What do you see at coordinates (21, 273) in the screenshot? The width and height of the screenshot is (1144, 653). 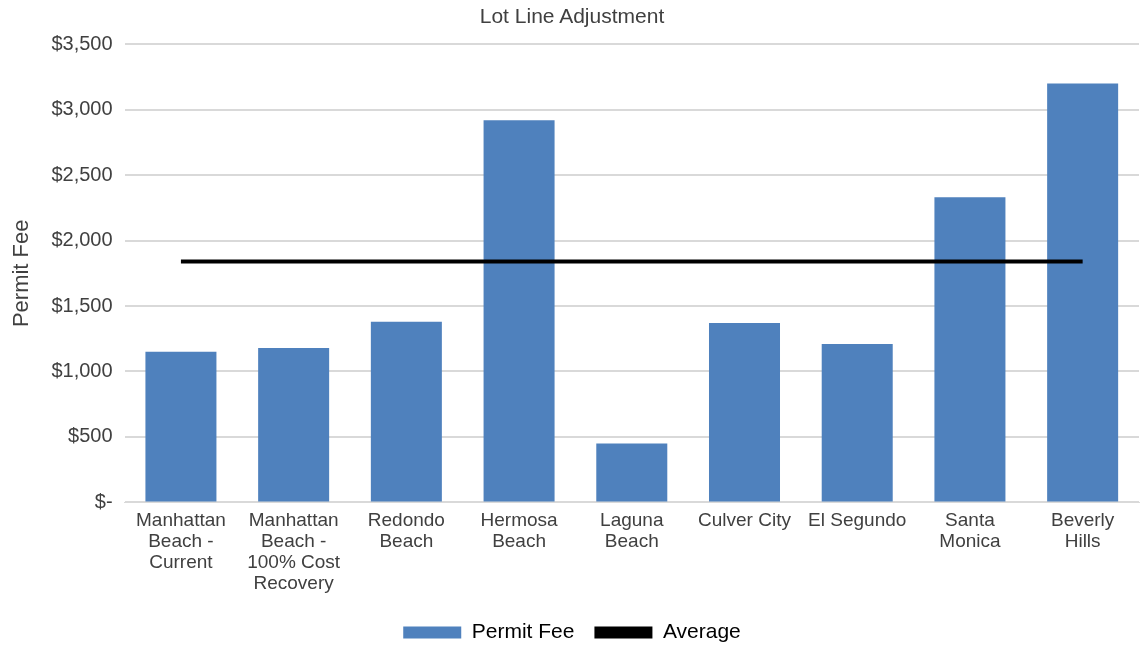 I see `y-axis-title: Permit Fee` at bounding box center [21, 273].